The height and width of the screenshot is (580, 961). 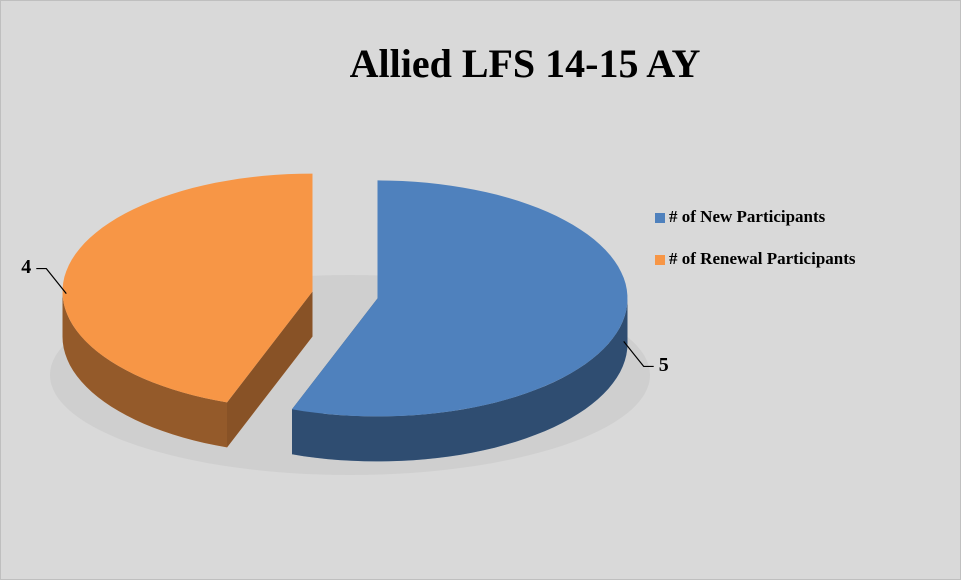 I want to click on legend-label: # of New Participants, so click(x=747, y=216).